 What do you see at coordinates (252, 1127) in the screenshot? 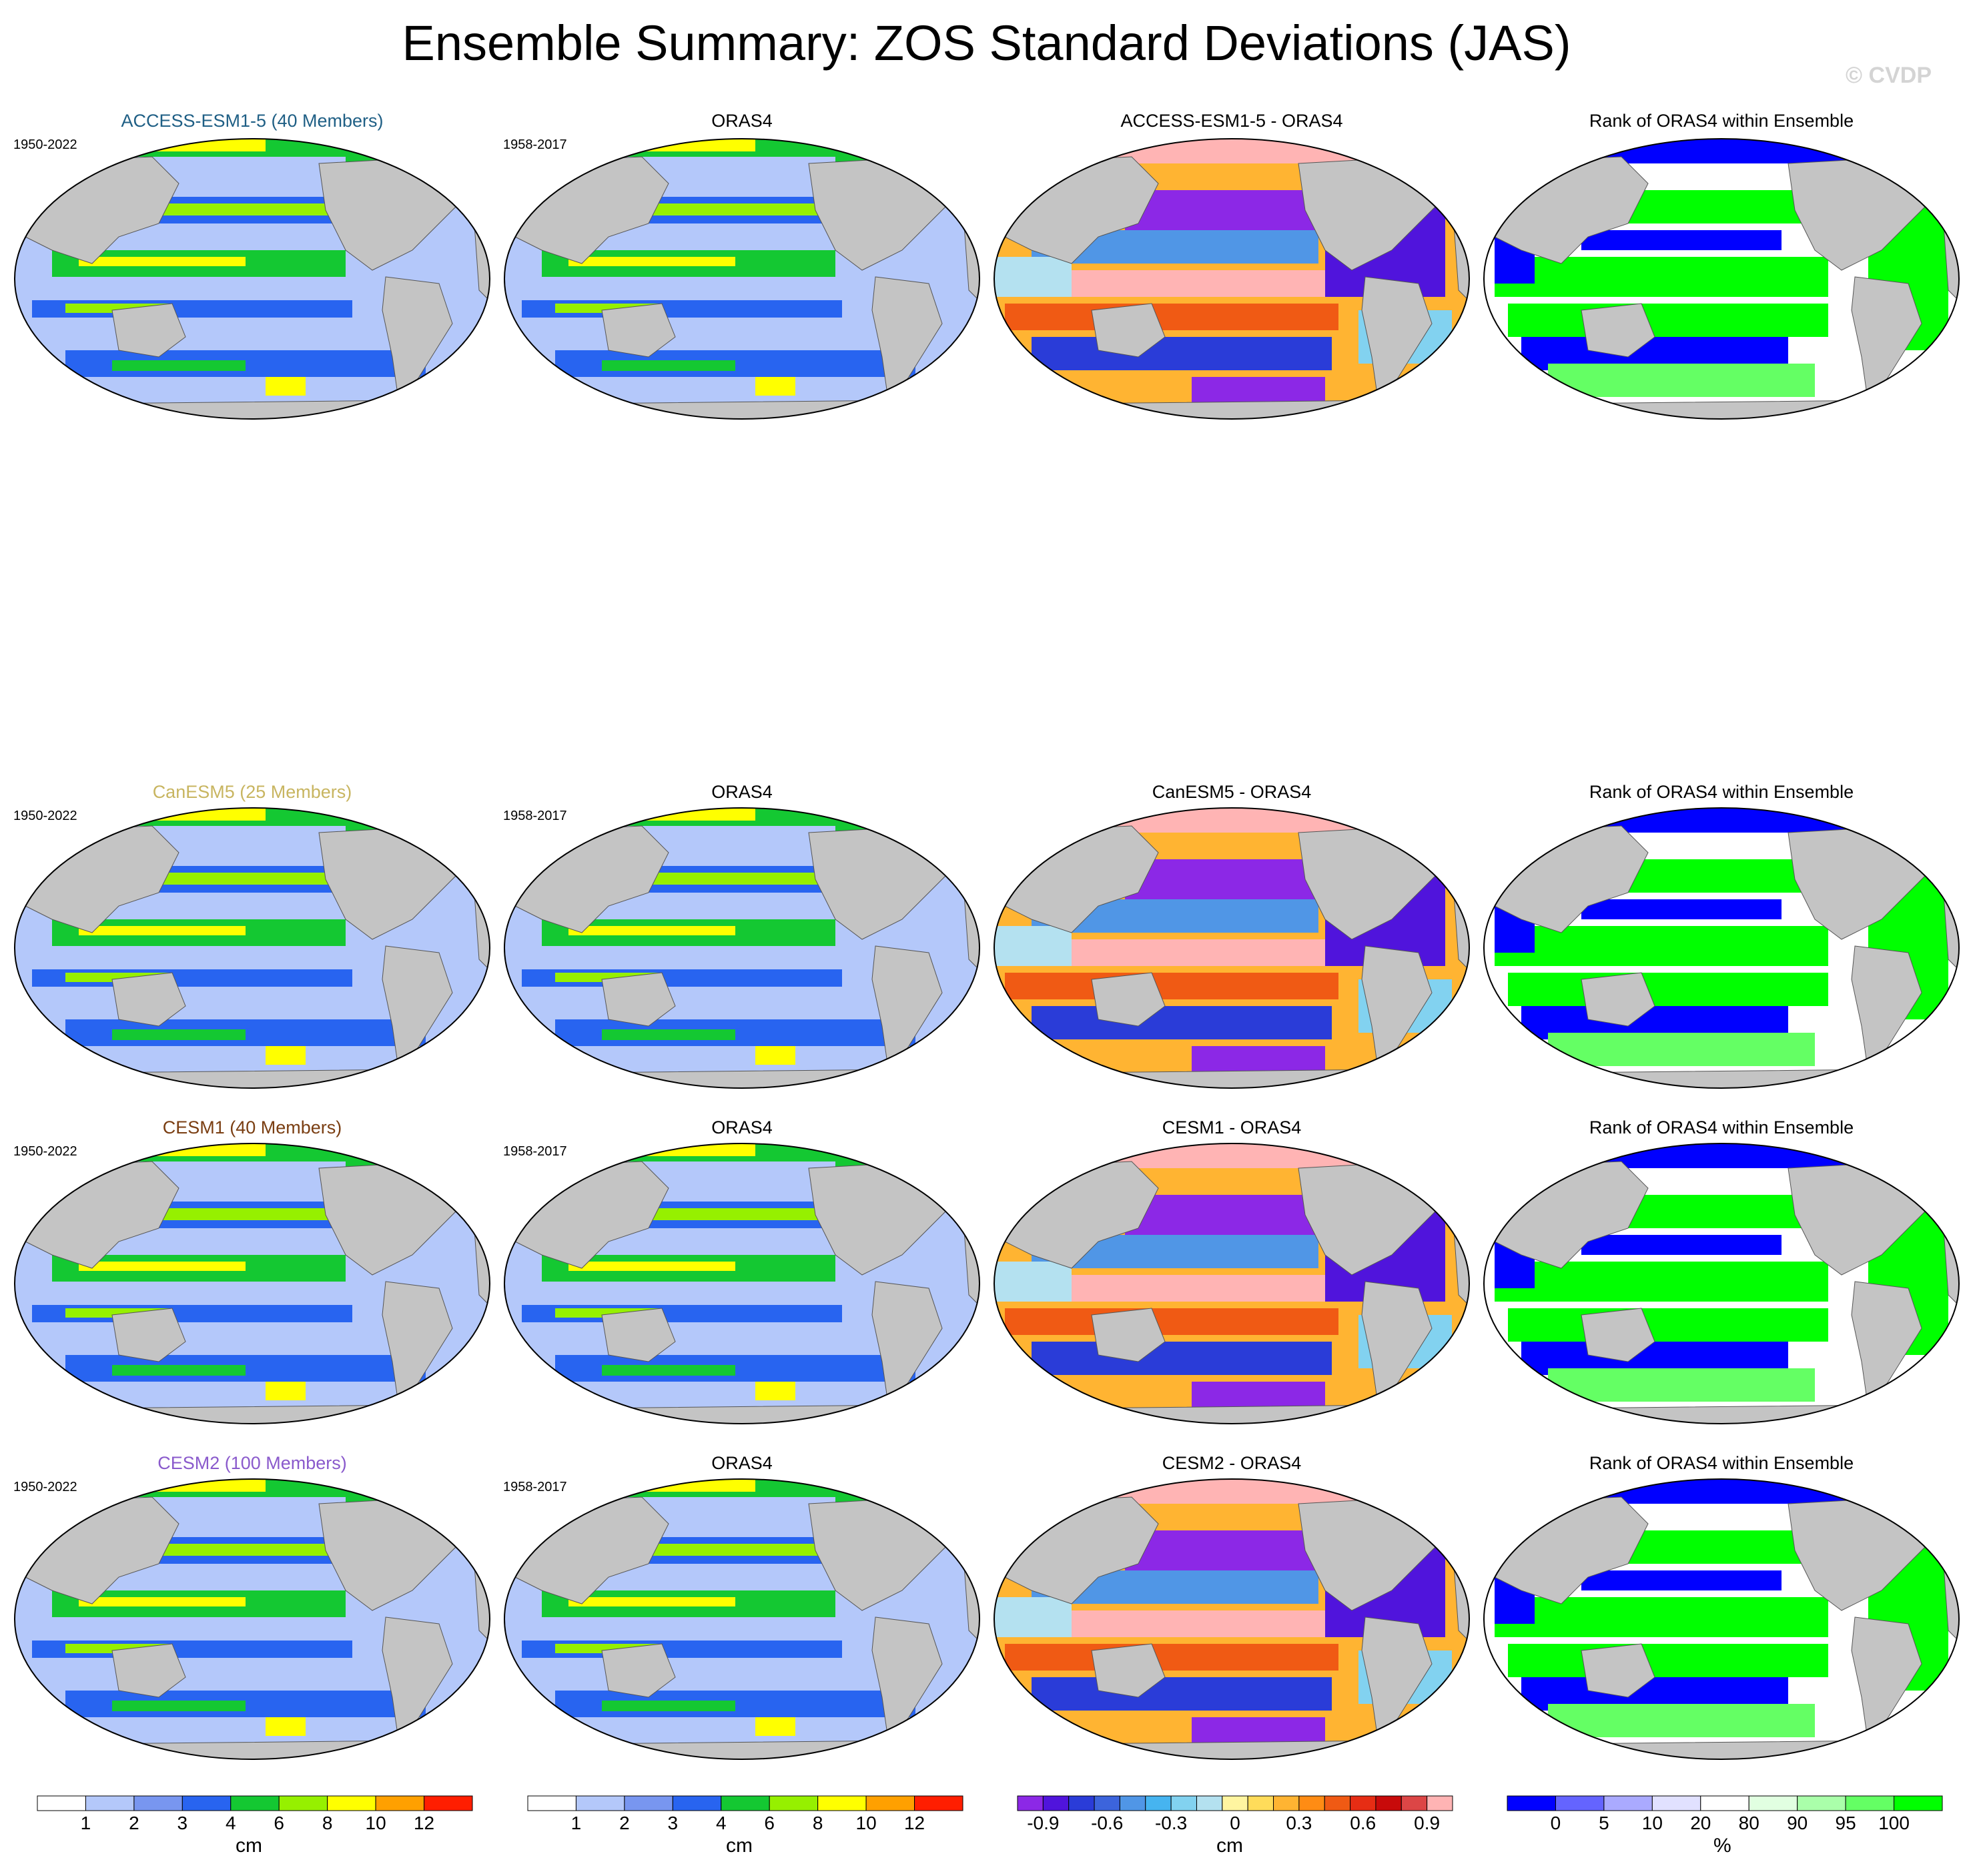
I see `panel-title-model-3: CESM1 (40 Members)` at bounding box center [252, 1127].